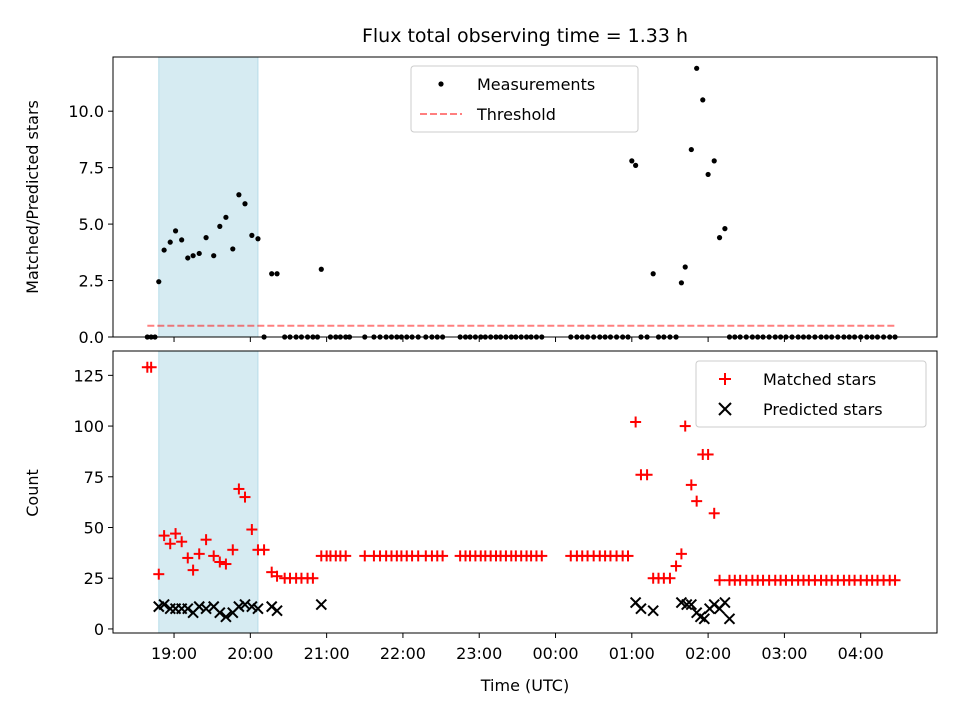 The width and height of the screenshot is (960, 720). Describe the element at coordinates (708, 653) in the screenshot. I see `x-tick-label: 02:00` at that location.